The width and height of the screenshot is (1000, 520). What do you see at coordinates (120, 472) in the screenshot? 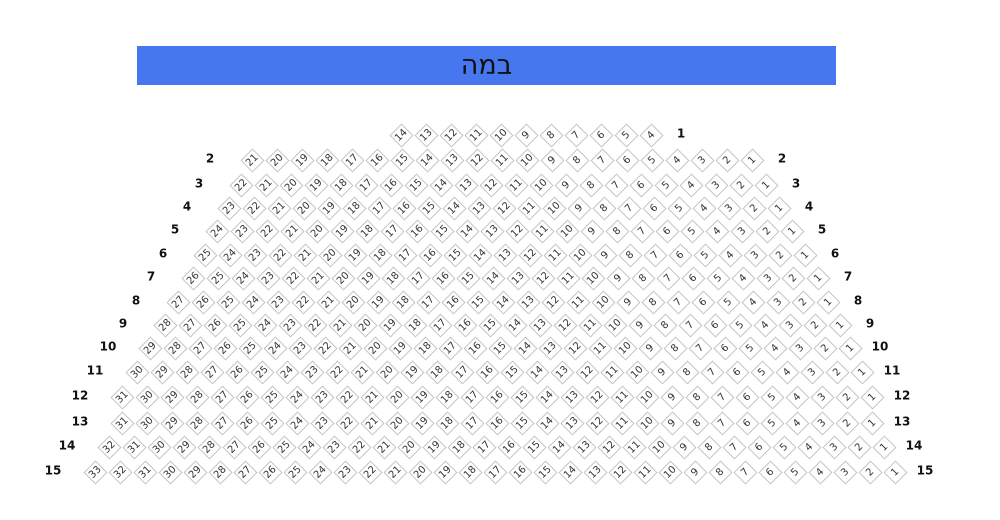
I see `seat: 32` at bounding box center [120, 472].